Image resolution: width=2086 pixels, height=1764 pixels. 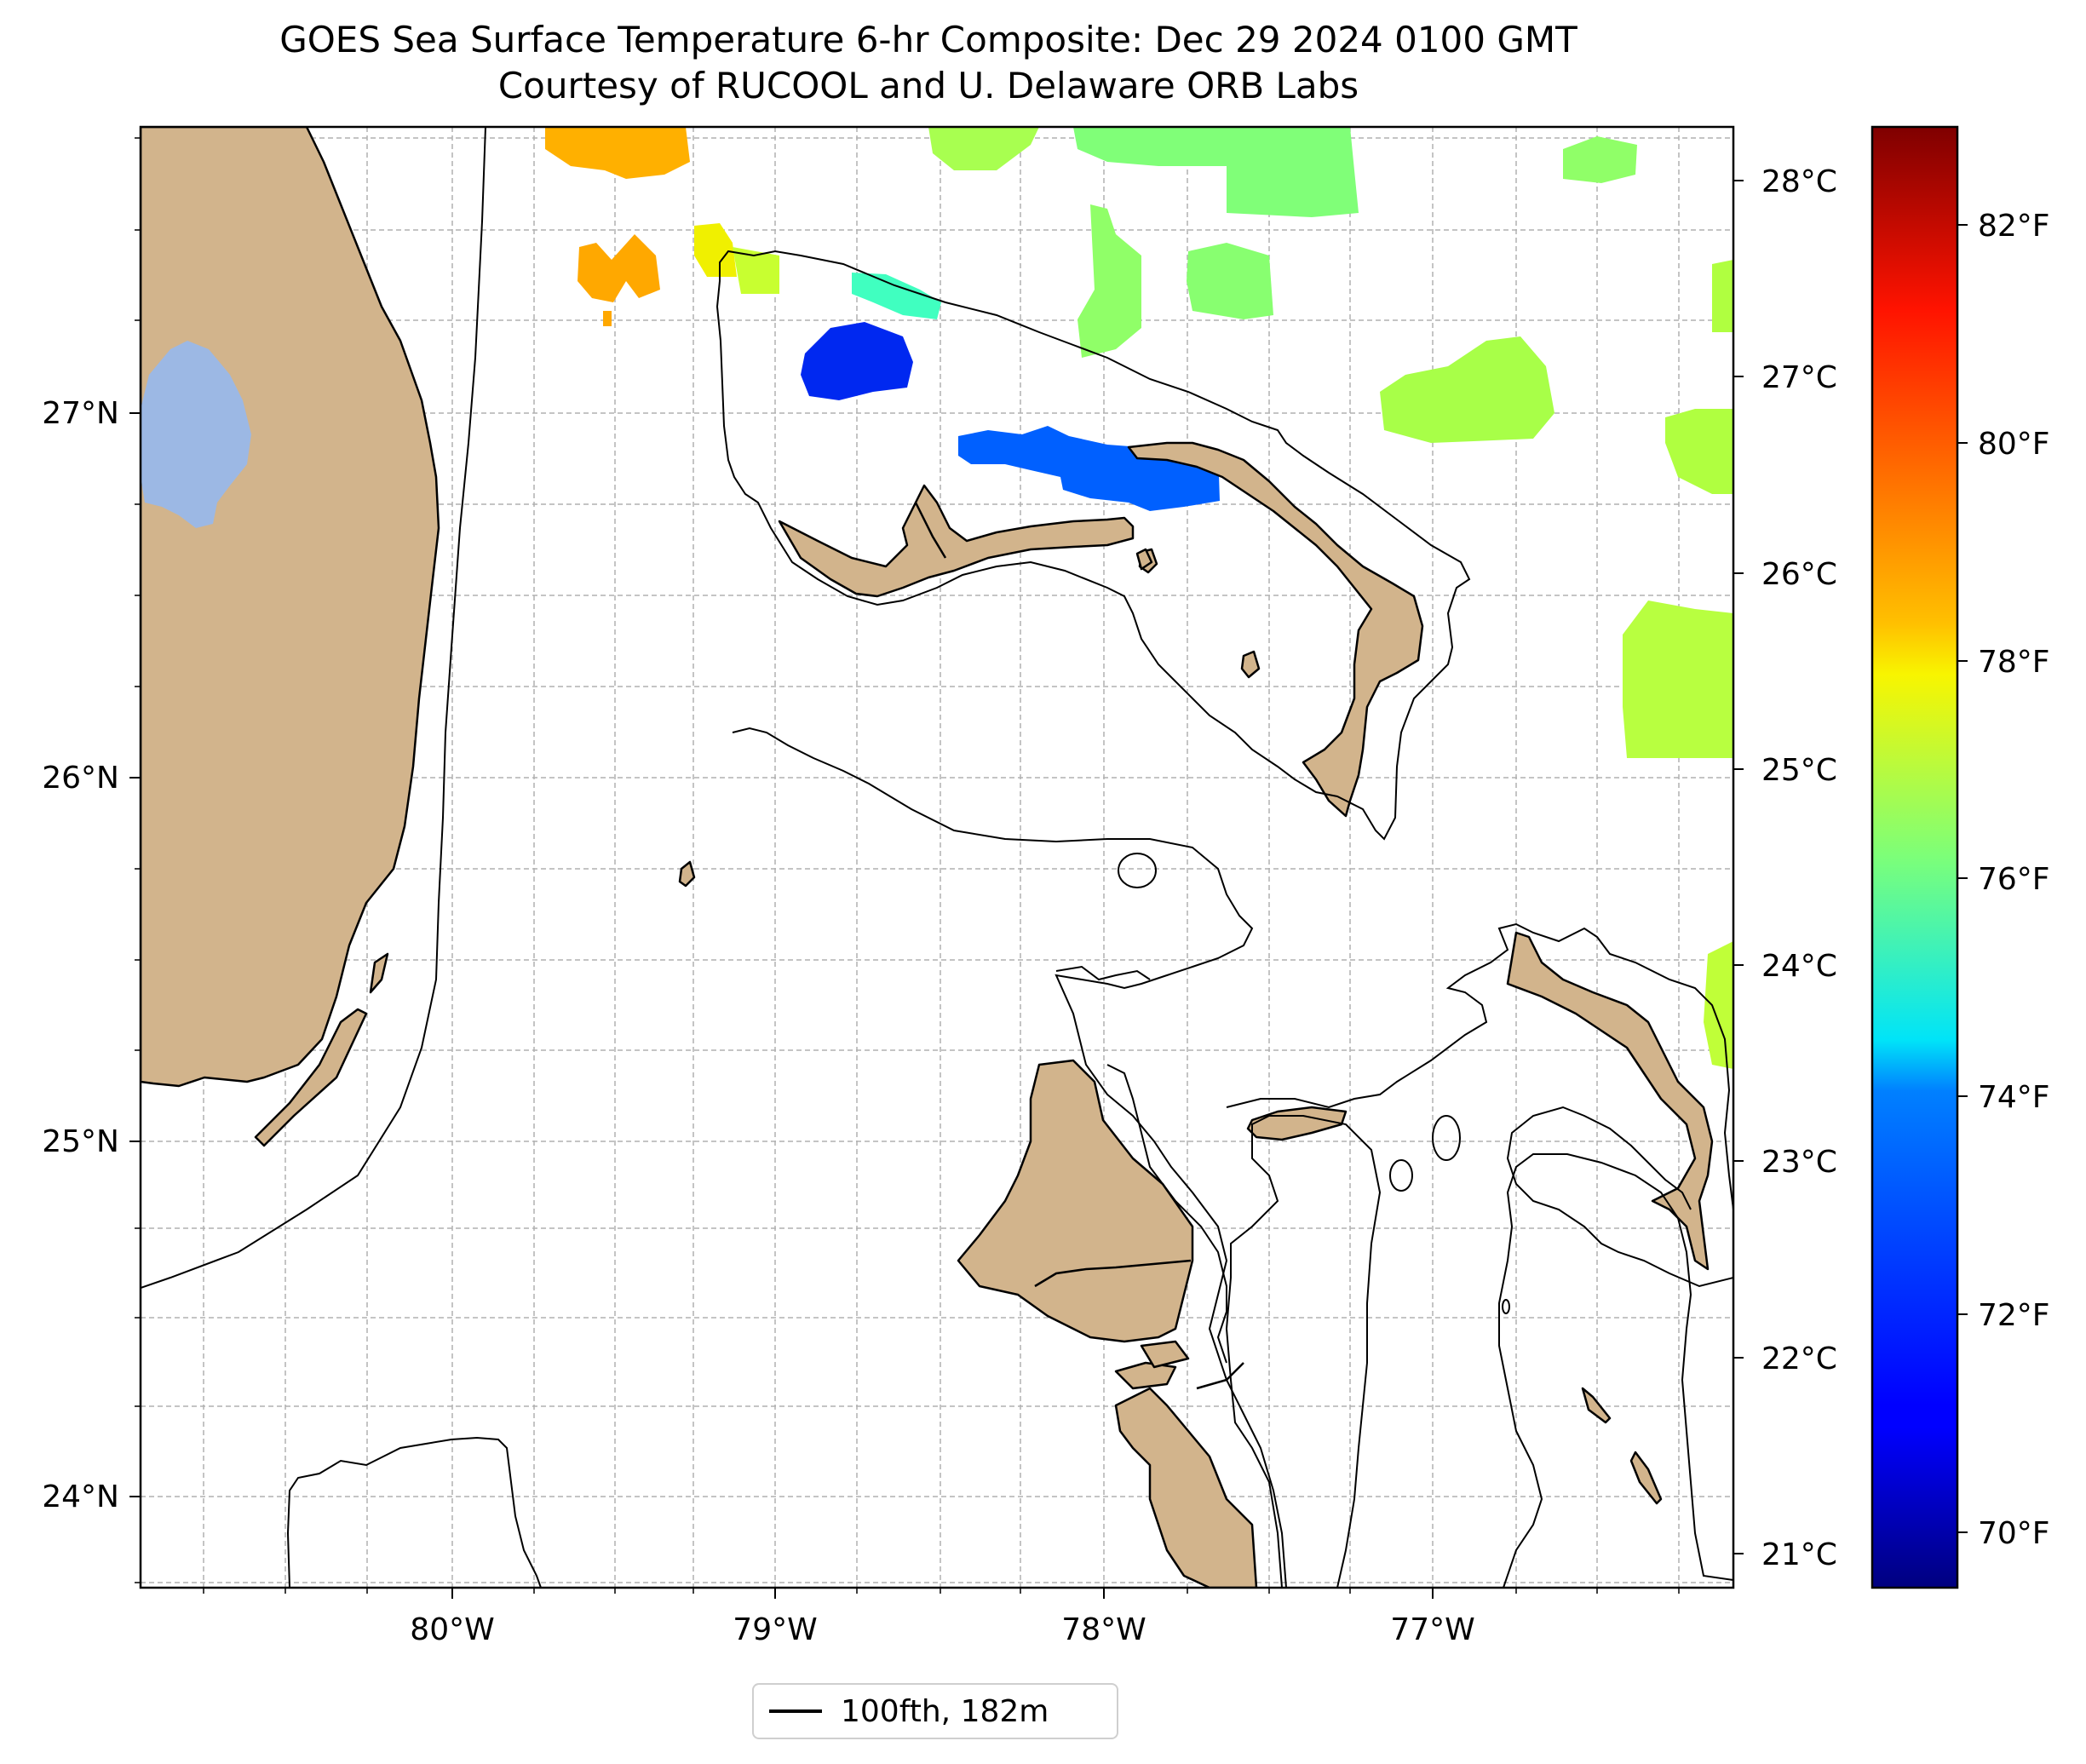 I want to click on florida-shelf-contour, so click(x=313, y=708).